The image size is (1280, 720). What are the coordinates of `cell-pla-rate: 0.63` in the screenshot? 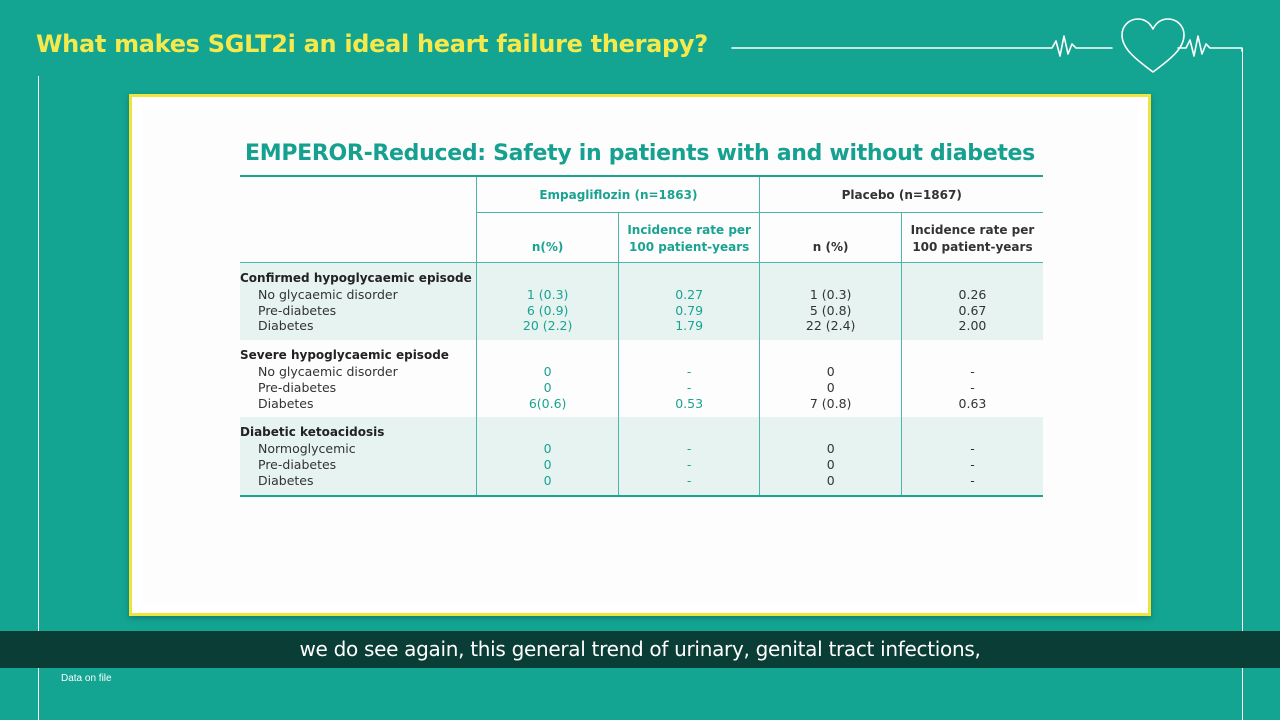 It's located at (972, 403).